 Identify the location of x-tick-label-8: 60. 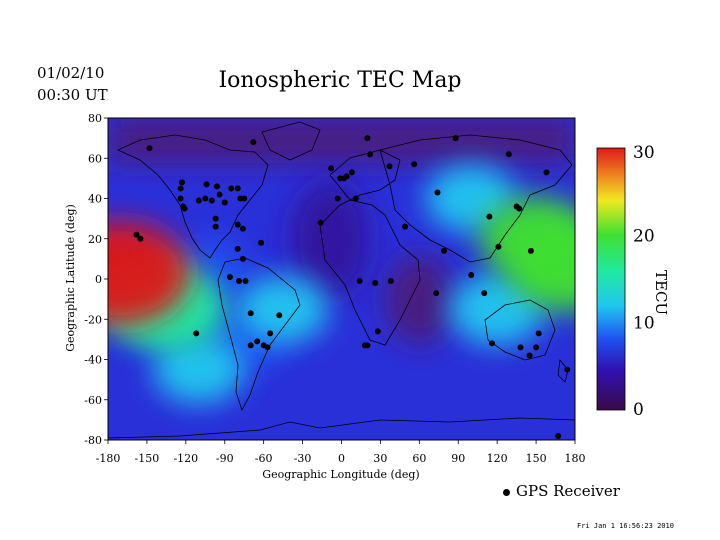
(419, 458).